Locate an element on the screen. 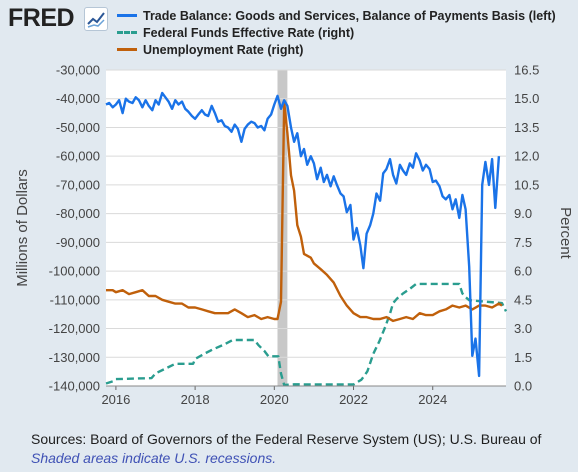  recession-note: Shaded areas indicate U.S. recessions. is located at coordinates (154, 458).